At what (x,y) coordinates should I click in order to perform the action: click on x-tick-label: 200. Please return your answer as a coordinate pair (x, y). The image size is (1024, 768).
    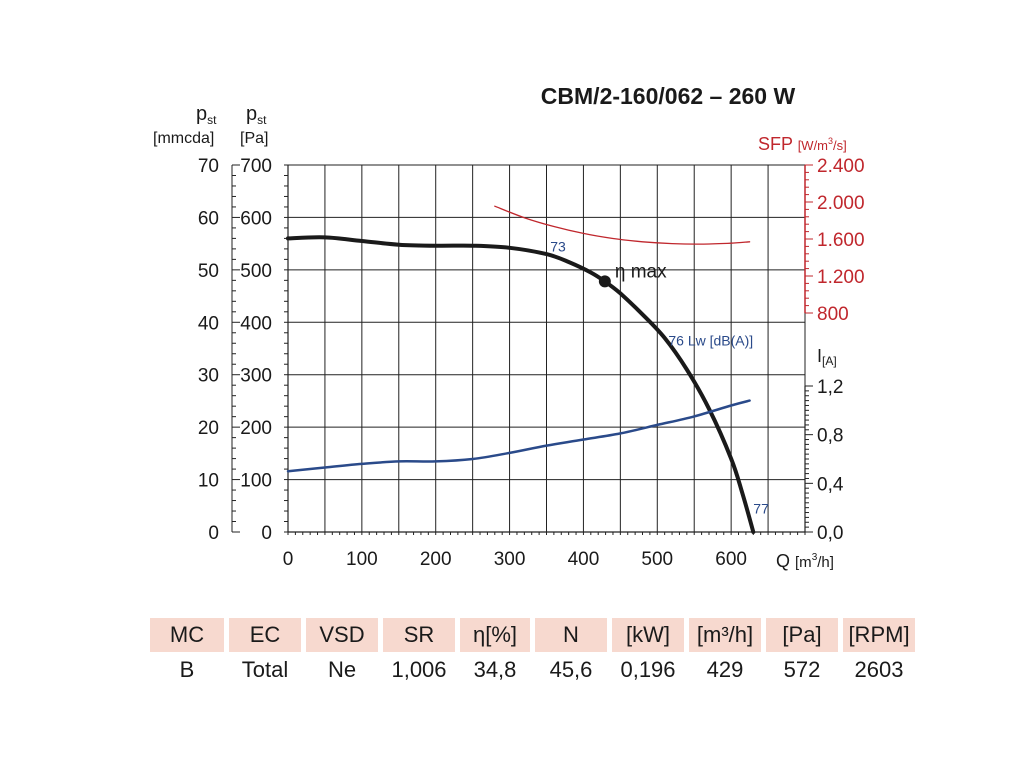
    Looking at the image, I should click on (436, 559).